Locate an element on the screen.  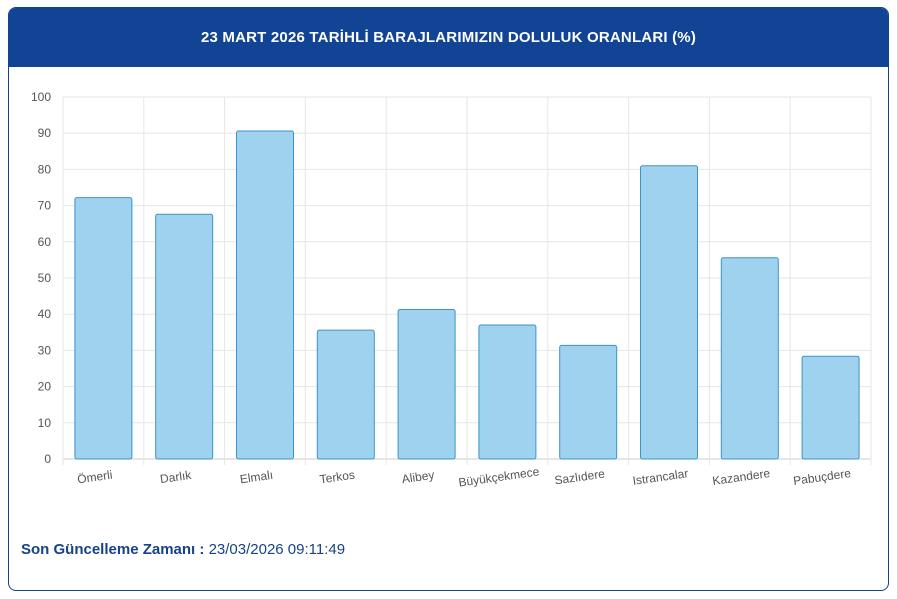
bar-Elmalı is located at coordinates (265, 295).